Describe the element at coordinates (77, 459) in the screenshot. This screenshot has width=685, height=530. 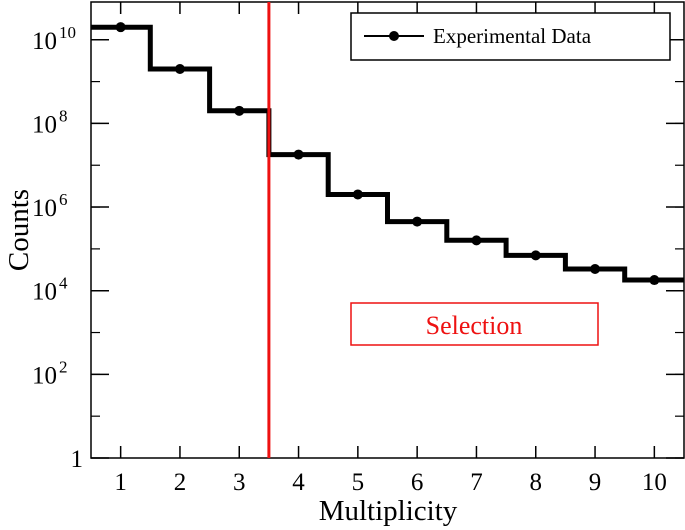
I see `y-tick-label: 1` at that location.